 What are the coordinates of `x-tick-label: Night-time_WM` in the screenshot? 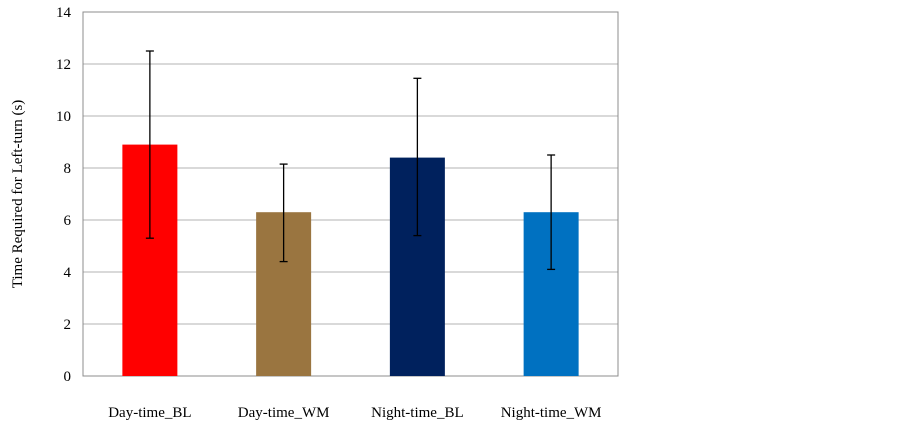 It's located at (551, 413).